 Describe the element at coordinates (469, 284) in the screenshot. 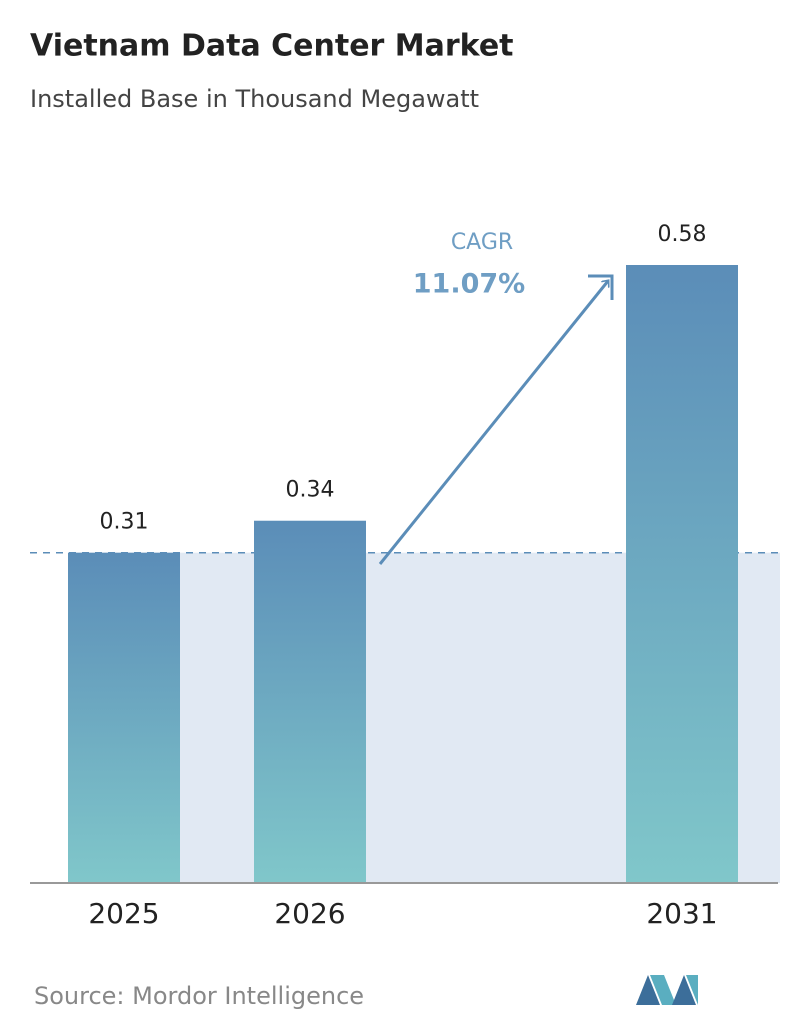

I see `cagr-value: 11.07%` at that location.